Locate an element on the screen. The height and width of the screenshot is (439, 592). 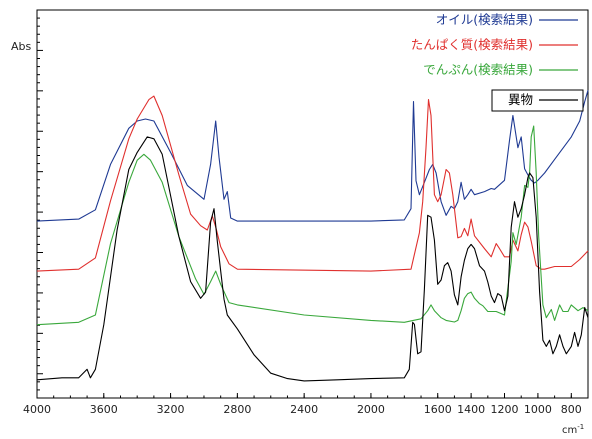
x-tick-label: 4000 is located at coordinates (37, 409).